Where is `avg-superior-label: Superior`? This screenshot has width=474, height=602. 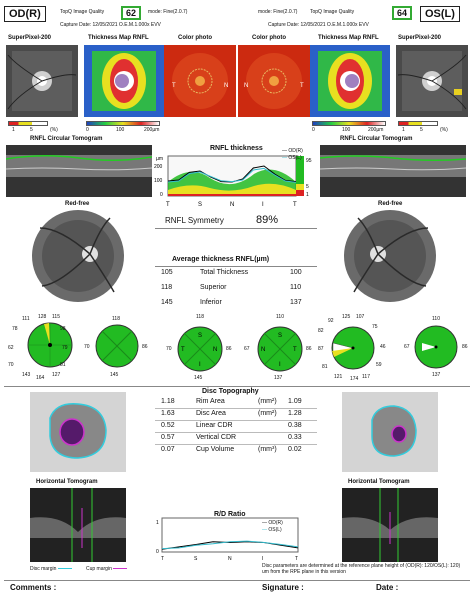
avg-superior-label: Superior is located at coordinates (213, 287).